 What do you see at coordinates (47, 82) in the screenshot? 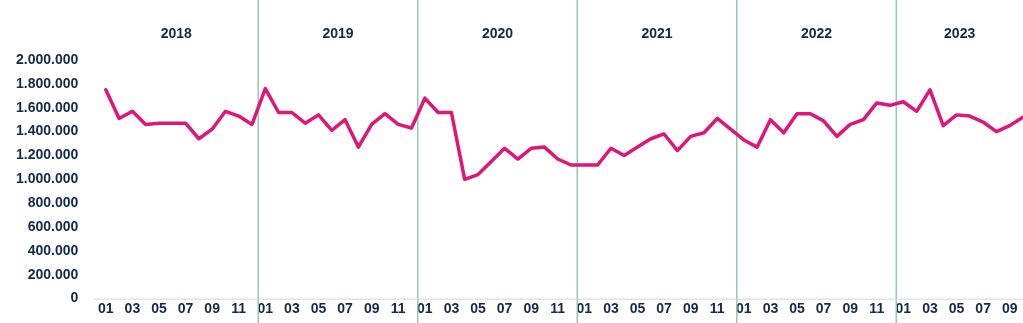
I see `y-tick-label: 1.800.000` at bounding box center [47, 82].